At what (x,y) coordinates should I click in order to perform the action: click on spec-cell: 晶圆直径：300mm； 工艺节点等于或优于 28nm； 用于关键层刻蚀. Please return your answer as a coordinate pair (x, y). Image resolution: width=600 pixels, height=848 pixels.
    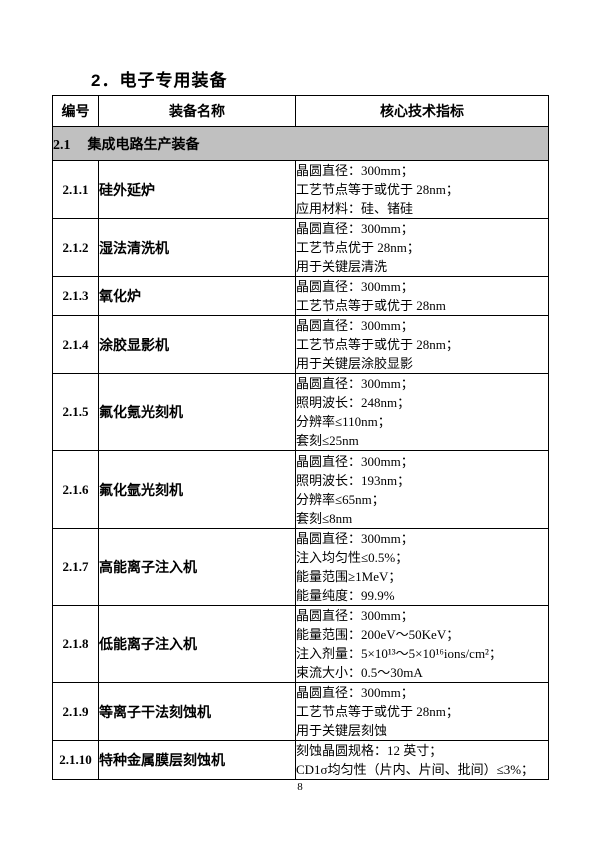
    Looking at the image, I should click on (422, 711).